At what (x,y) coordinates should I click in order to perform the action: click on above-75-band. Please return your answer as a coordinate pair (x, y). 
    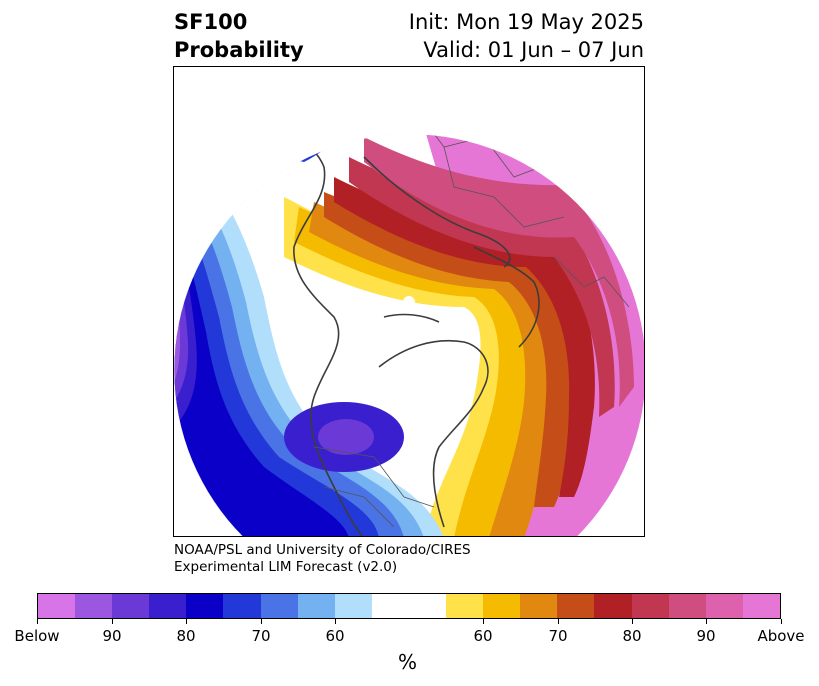
    Looking at the image, I should click on (433, 369).